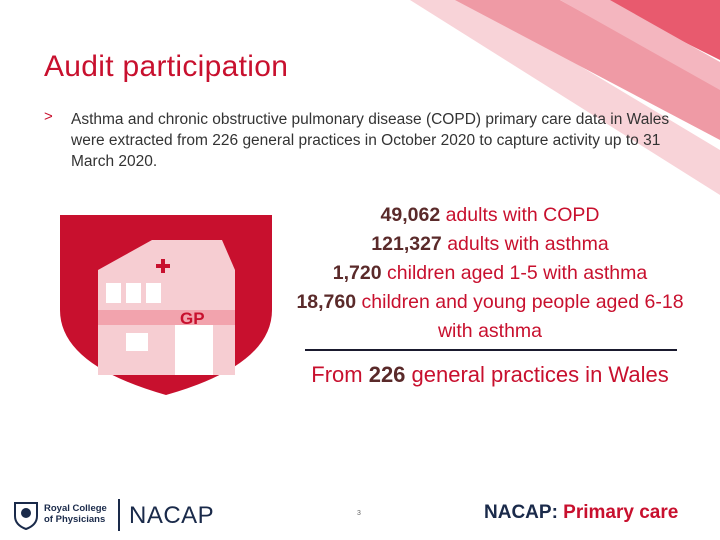  I want to click on stat-asthma-adults: 121,327 adults with asthma, so click(490, 244).